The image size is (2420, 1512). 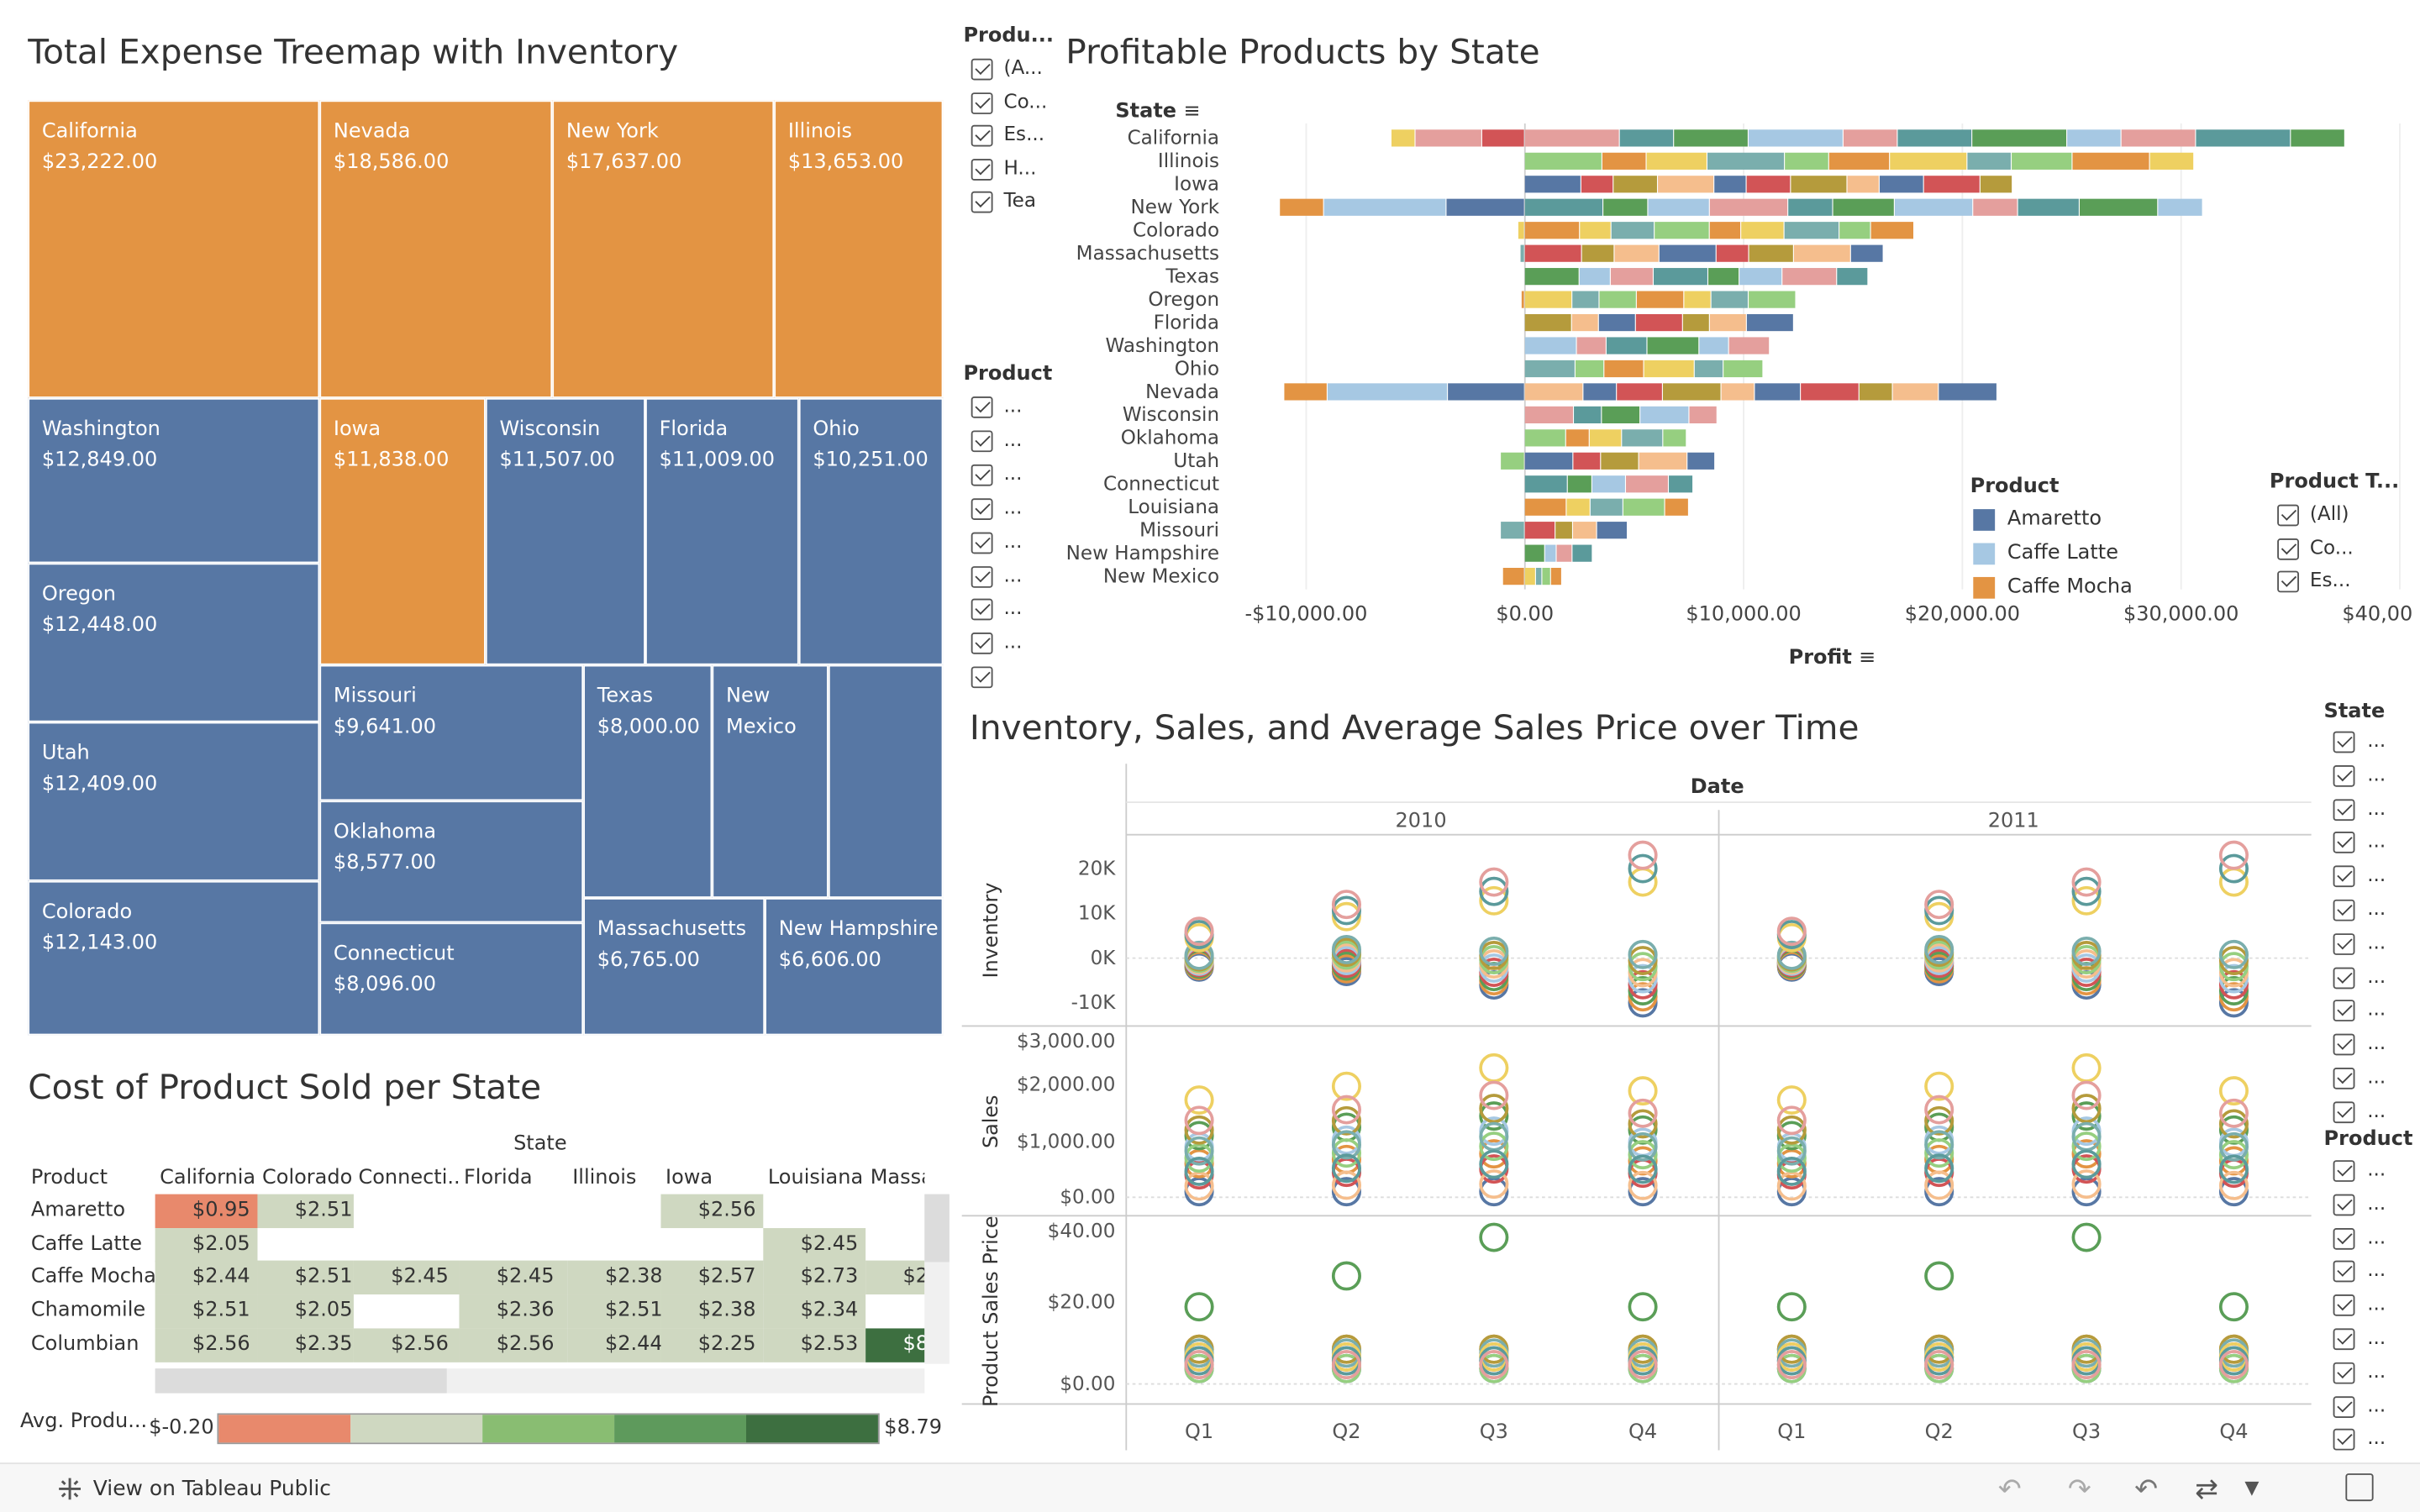 I want to click on state-tick-label: New Mexico, so click(x=1161, y=577).